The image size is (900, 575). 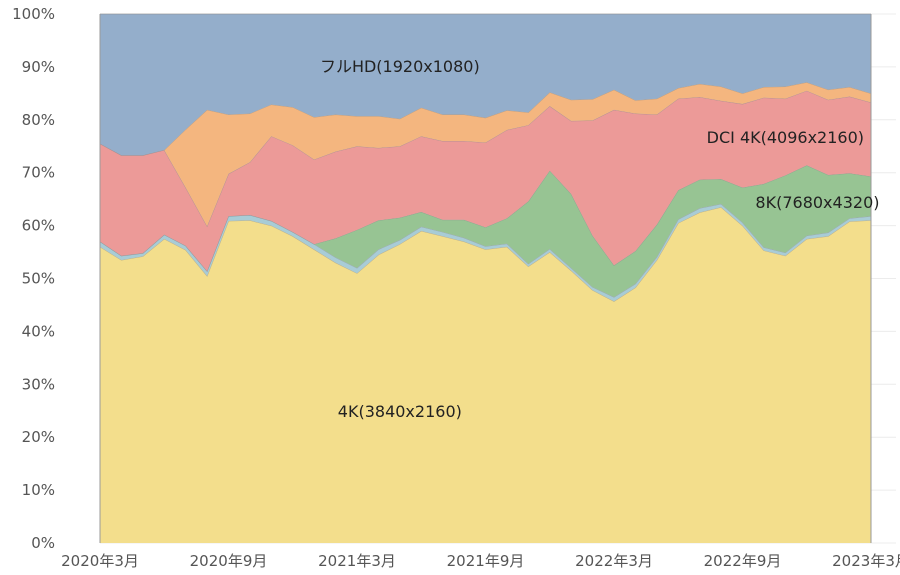 I want to click on x-tick-label: 2022年3月, so click(x=614, y=561).